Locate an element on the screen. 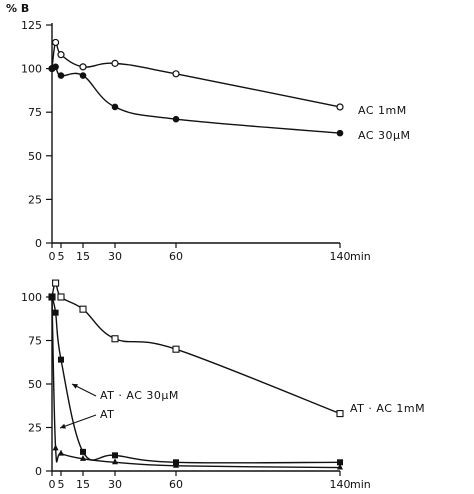  top-x-tick-label: 0 is located at coordinates (52, 256).